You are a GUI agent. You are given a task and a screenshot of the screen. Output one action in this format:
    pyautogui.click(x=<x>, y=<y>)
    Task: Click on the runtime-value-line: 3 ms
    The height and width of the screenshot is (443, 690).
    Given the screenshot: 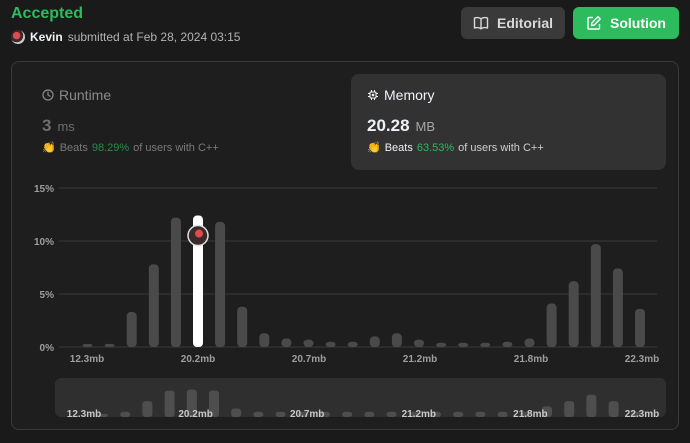 What is the action you would take?
    pyautogui.click(x=181, y=126)
    